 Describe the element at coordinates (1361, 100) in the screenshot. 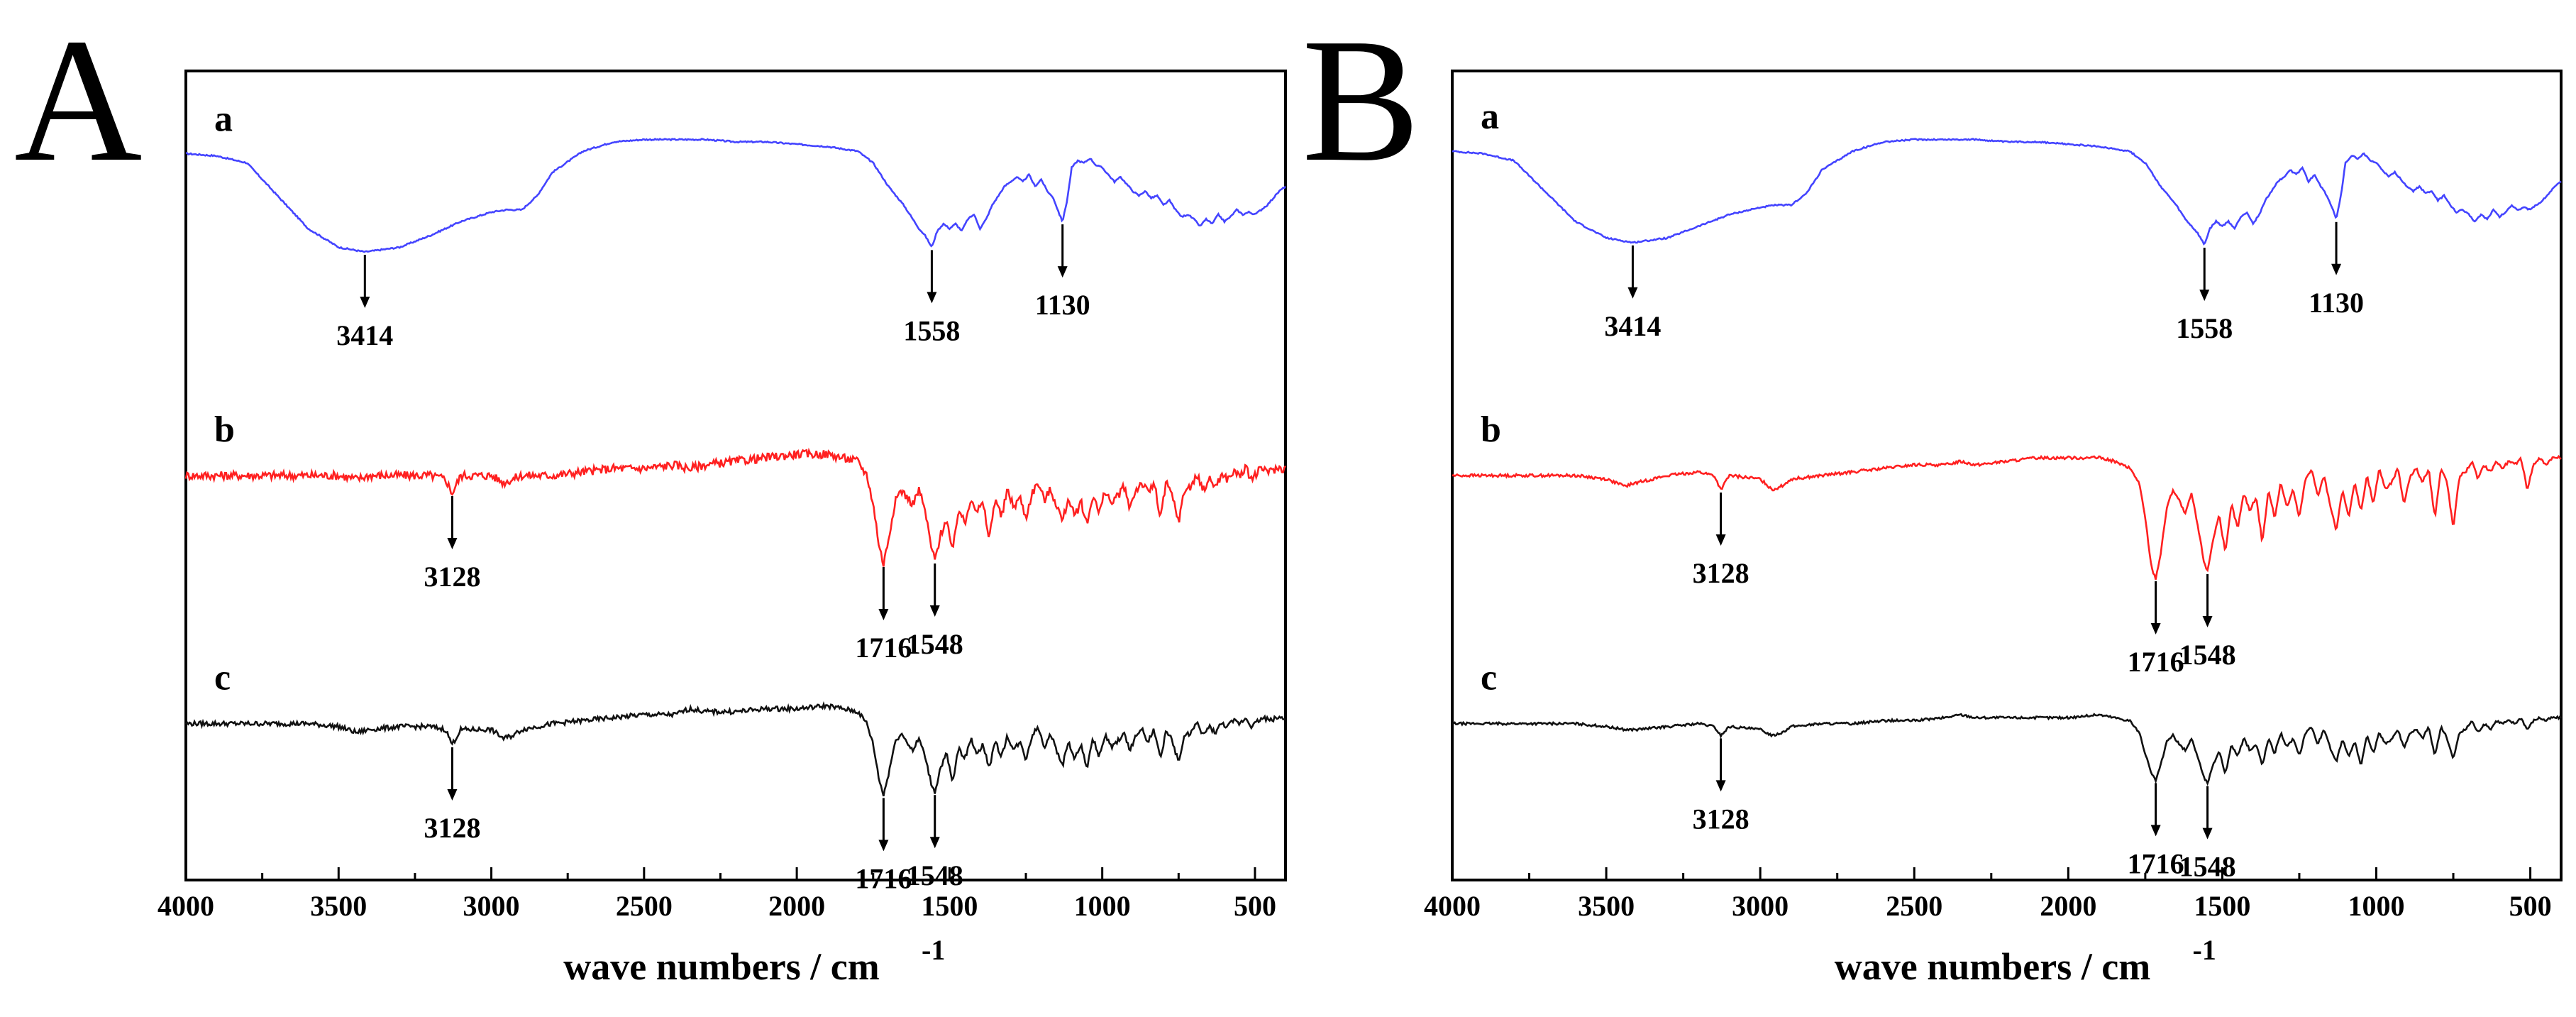

I see `panel-label: B` at that location.